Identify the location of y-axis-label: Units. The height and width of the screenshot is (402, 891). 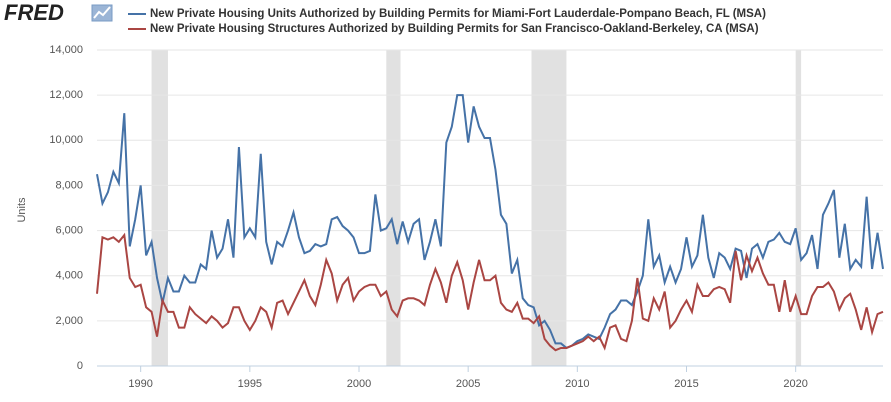
(22, 210).